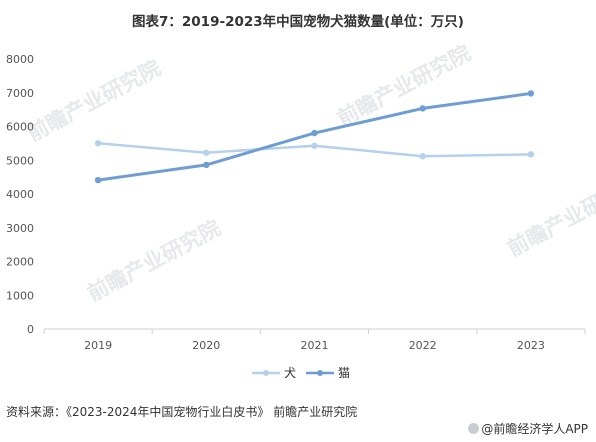  What do you see at coordinates (301, 373) in the screenshot?
I see `legend: 犬猫` at bounding box center [301, 373].